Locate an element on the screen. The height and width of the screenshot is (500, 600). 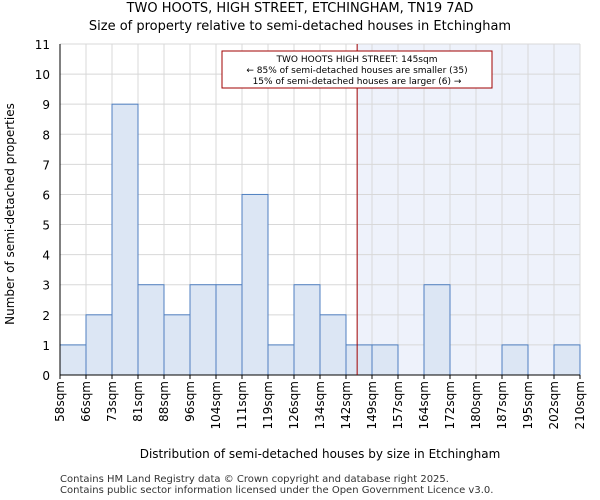
y-tick-label: 8 is located at coordinates (46, 135).